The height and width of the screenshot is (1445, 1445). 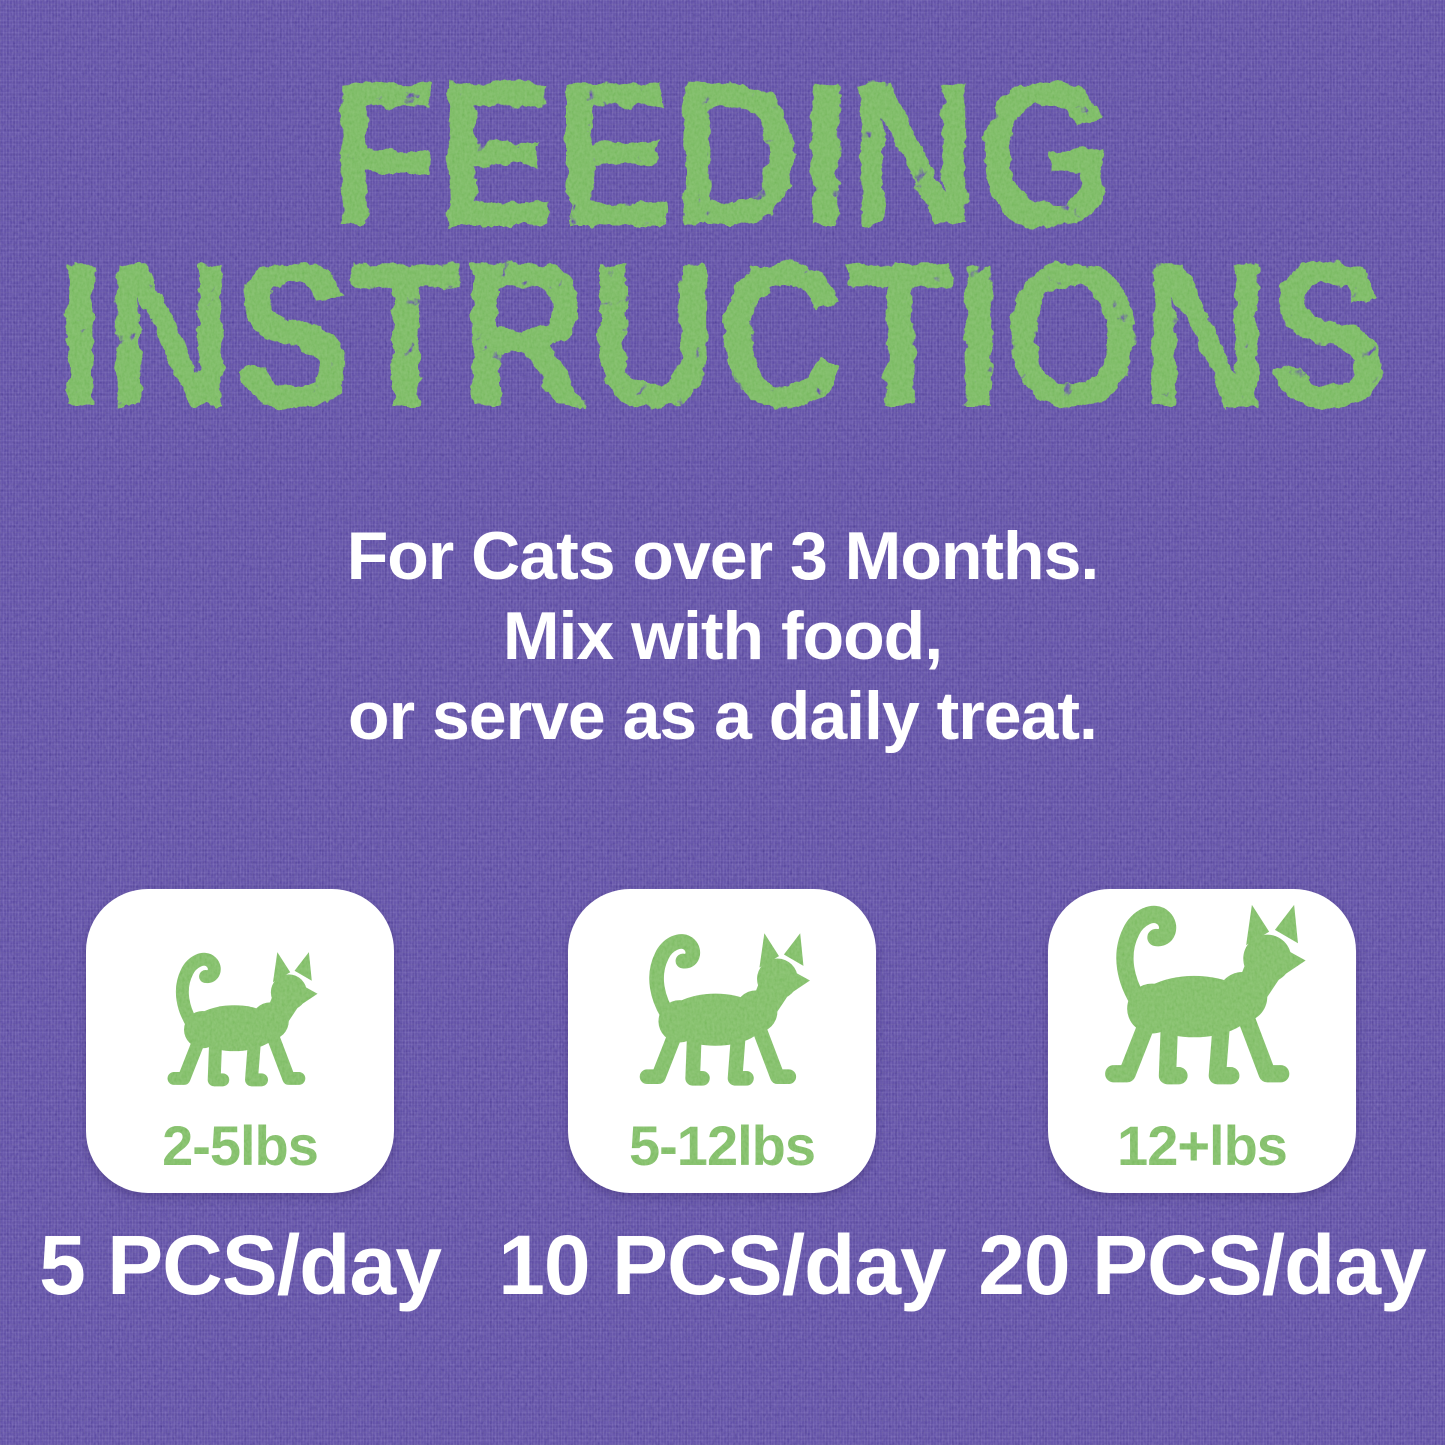 What do you see at coordinates (240, 1145) in the screenshot?
I see `weight-range-label: 2-5lbs` at bounding box center [240, 1145].